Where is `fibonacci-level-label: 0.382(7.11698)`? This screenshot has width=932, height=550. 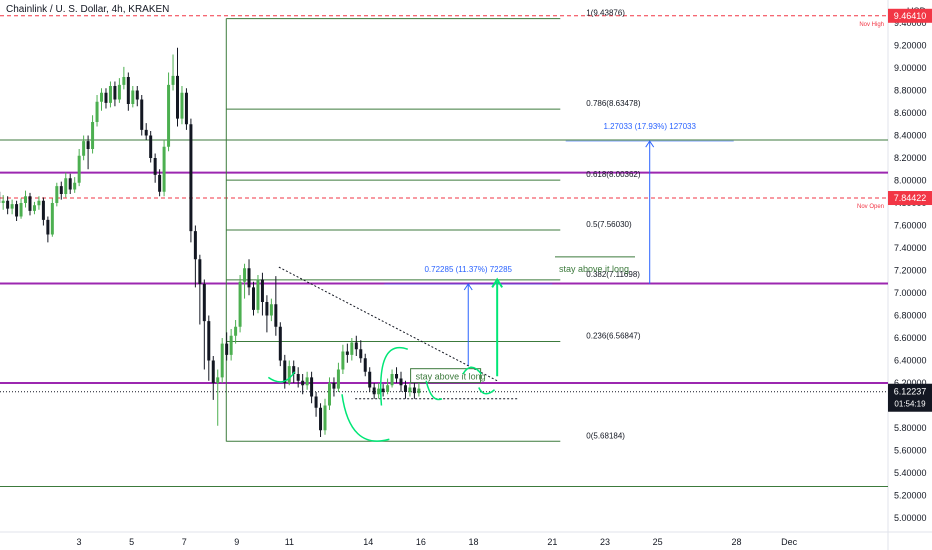 fibonacci-level-label: 0.382(7.11698) is located at coordinates (613, 274).